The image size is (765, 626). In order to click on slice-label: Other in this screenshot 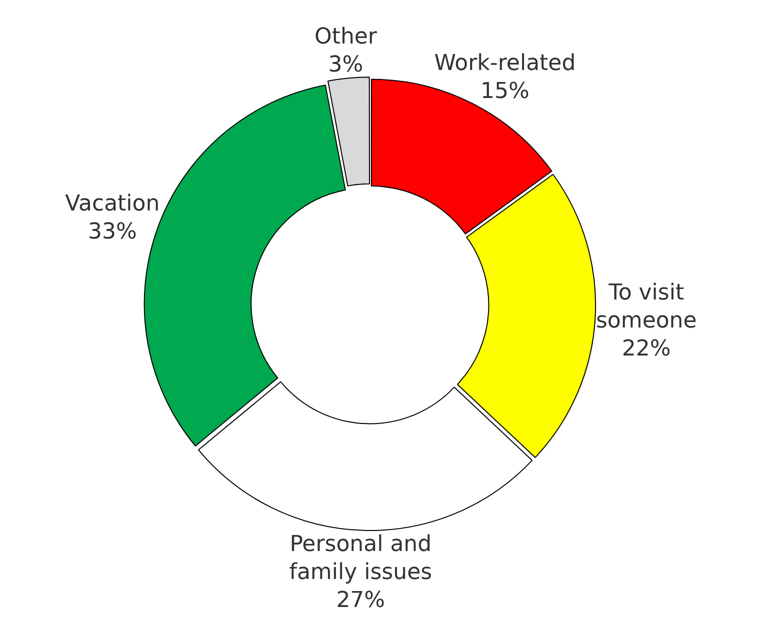, I will do `click(346, 37)`.